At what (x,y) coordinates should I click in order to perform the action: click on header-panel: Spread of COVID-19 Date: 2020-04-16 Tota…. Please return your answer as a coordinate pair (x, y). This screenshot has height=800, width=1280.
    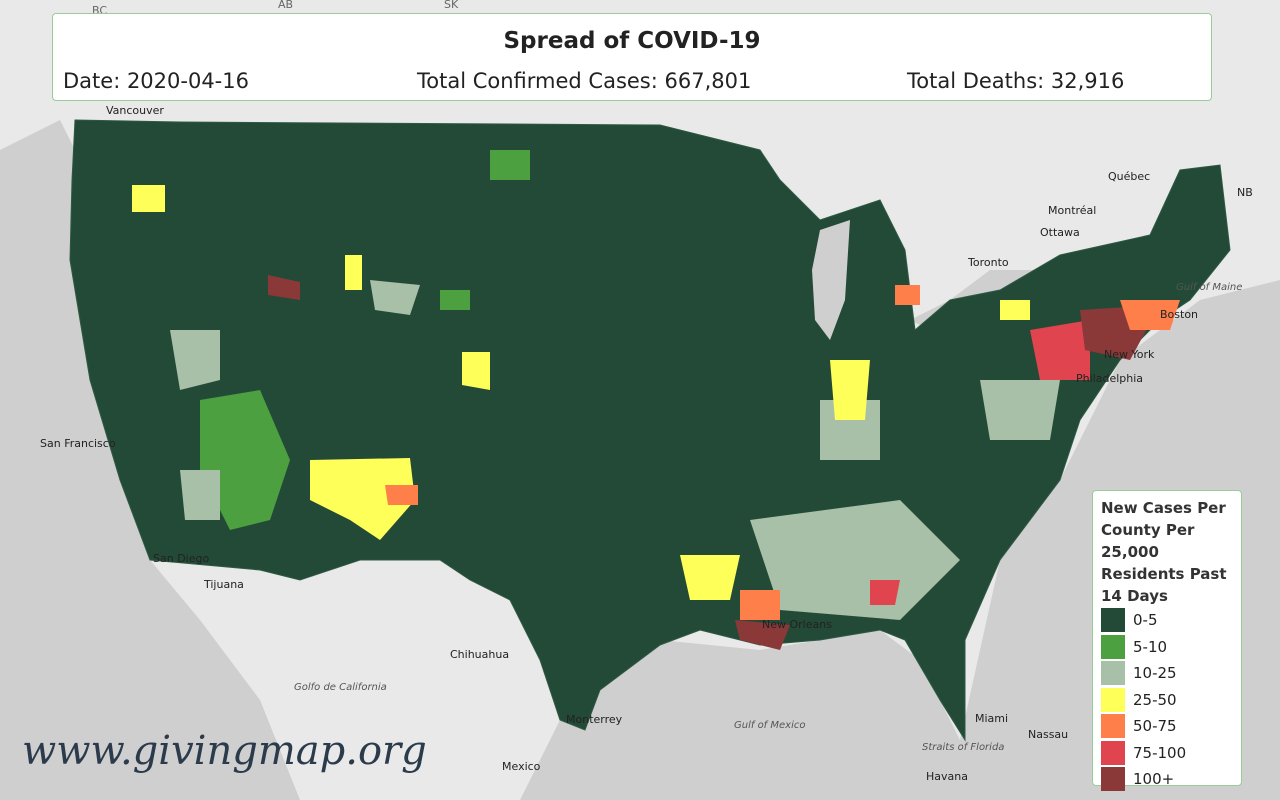
    Looking at the image, I should click on (632, 57).